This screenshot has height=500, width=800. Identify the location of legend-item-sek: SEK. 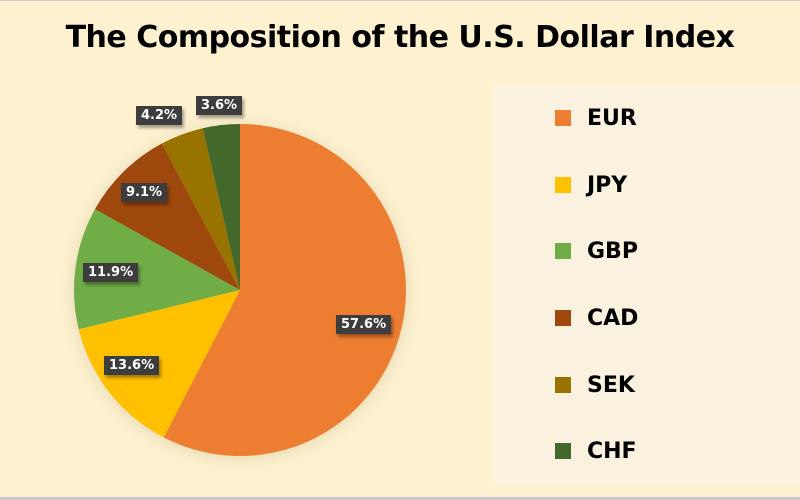
(595, 385).